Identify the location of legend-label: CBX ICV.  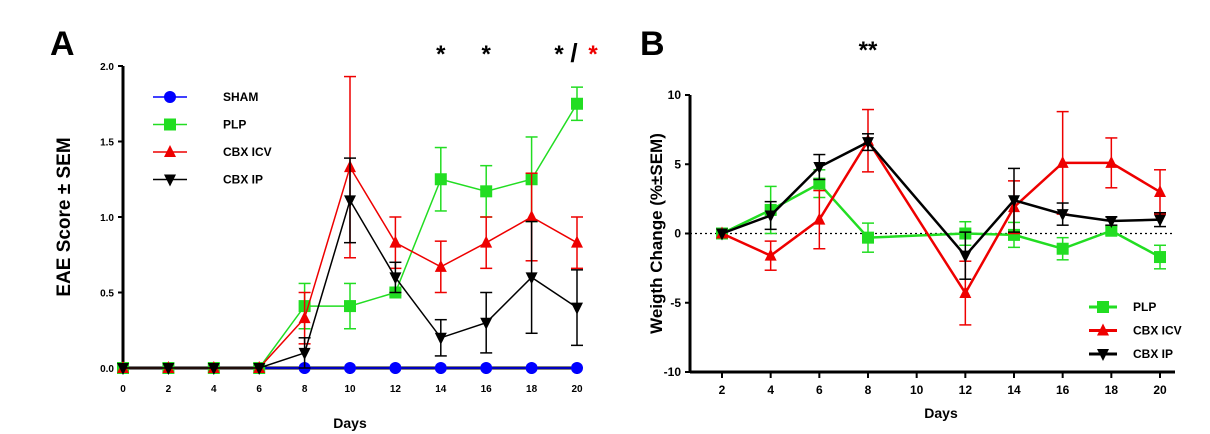
(1157, 331).